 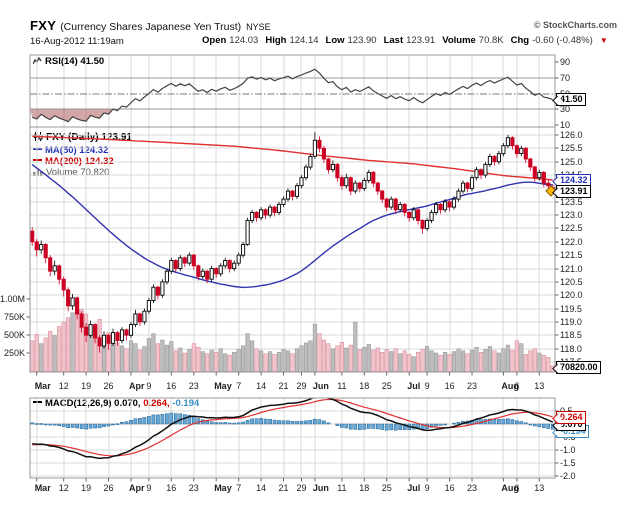 I want to click on svg-text: 125.0, so click(x=571, y=162).